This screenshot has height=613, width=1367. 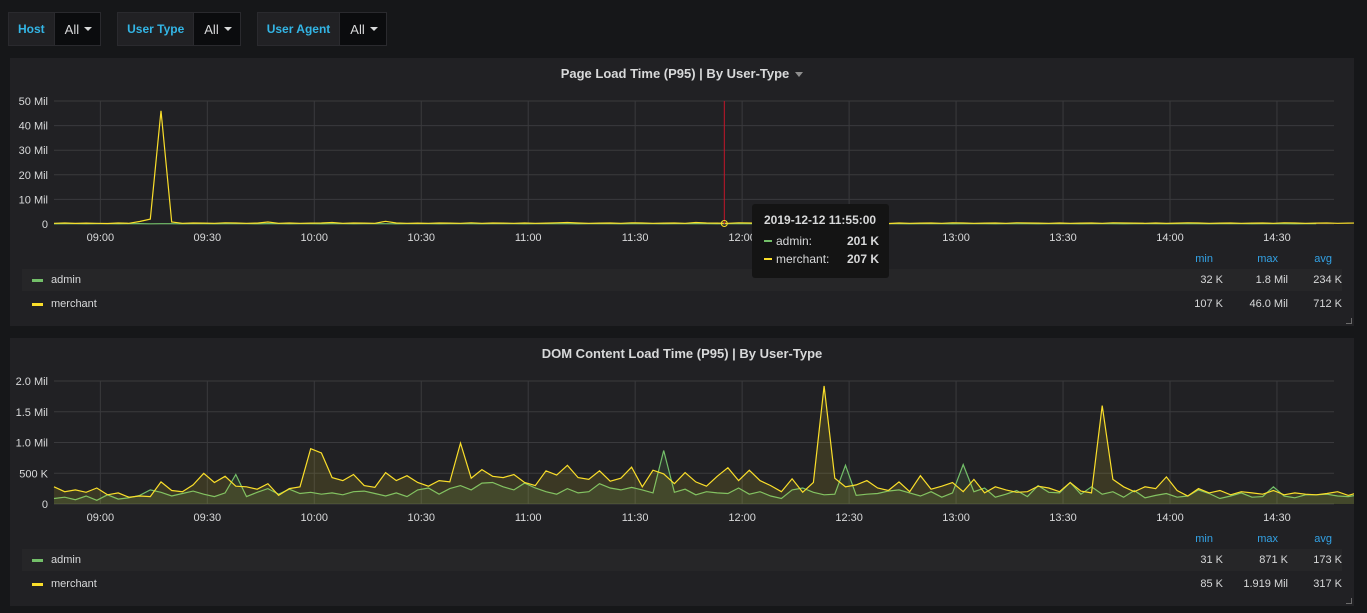 I want to click on panel-title: Page Load Time (P95) | By User-Type, so click(x=682, y=73).